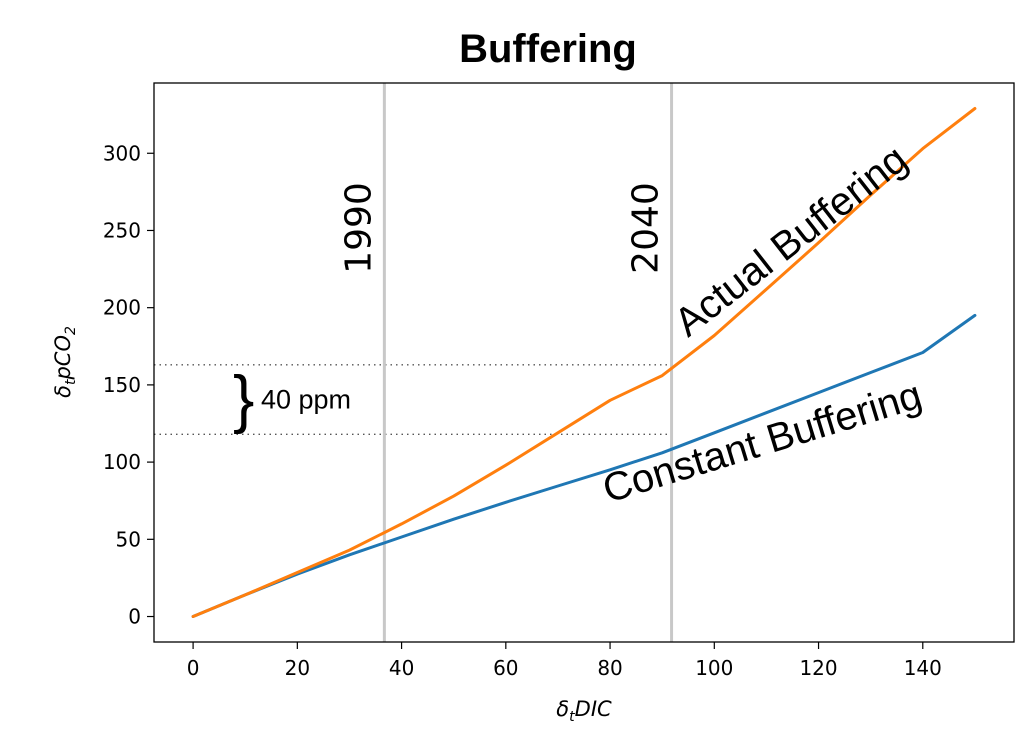 Image resolution: width=1028 pixels, height=738 pixels. Describe the element at coordinates (134, 617) in the screenshot. I see `y-tick-label: 0` at that location.